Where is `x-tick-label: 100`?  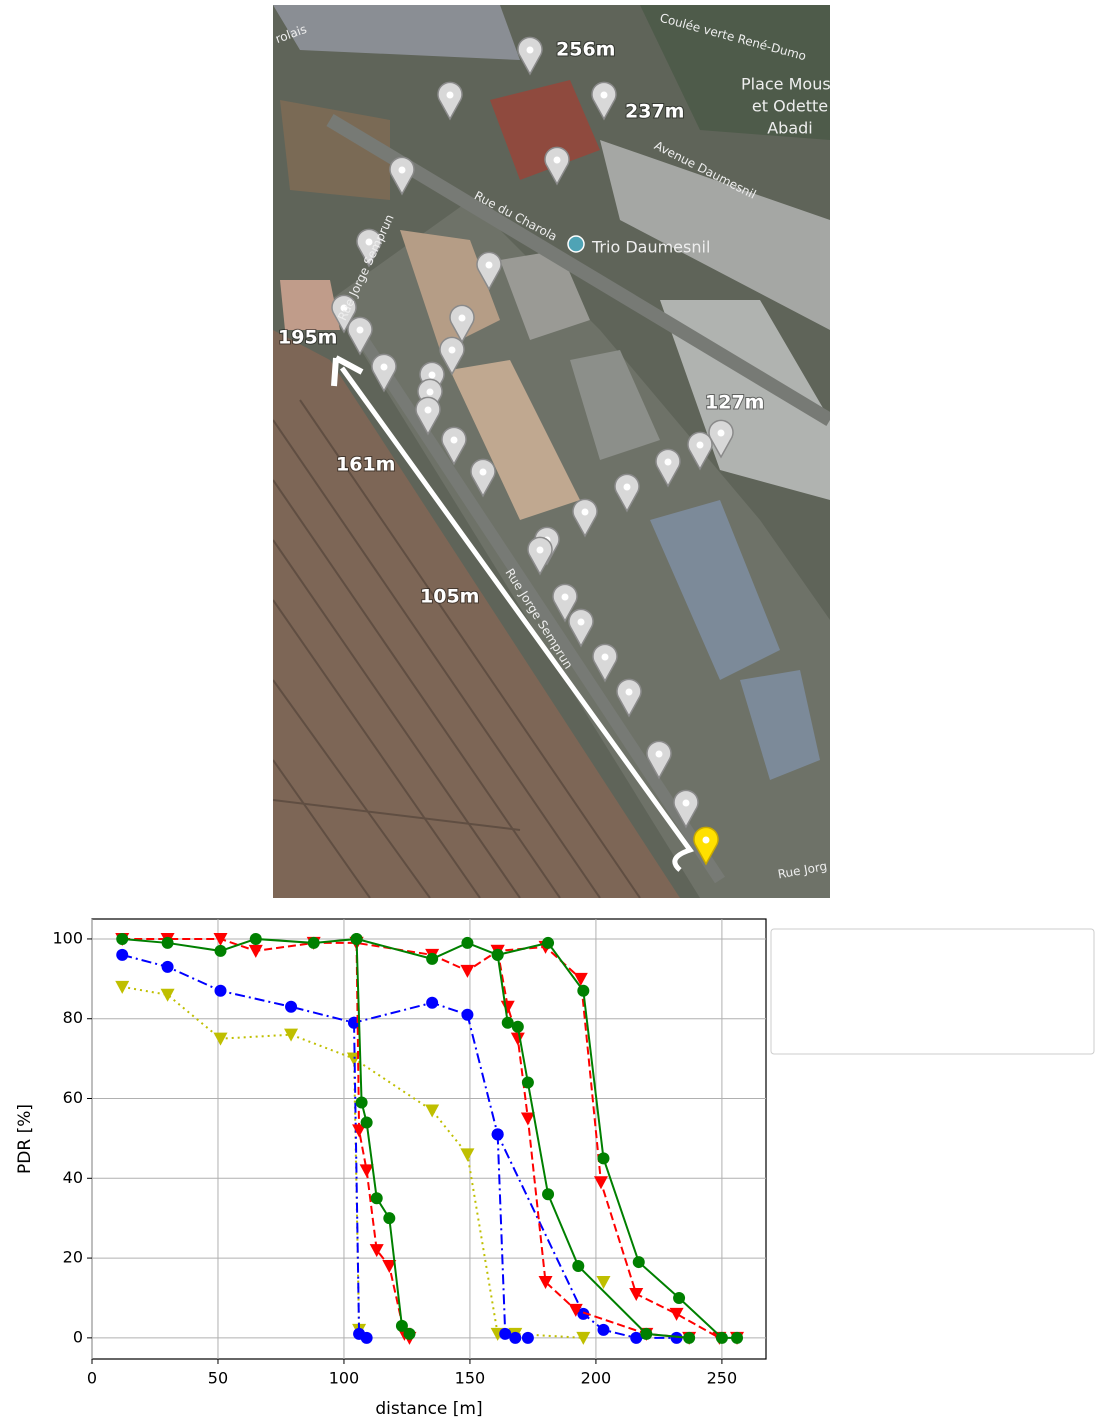 x-tick-label: 100 is located at coordinates (344, 1378).